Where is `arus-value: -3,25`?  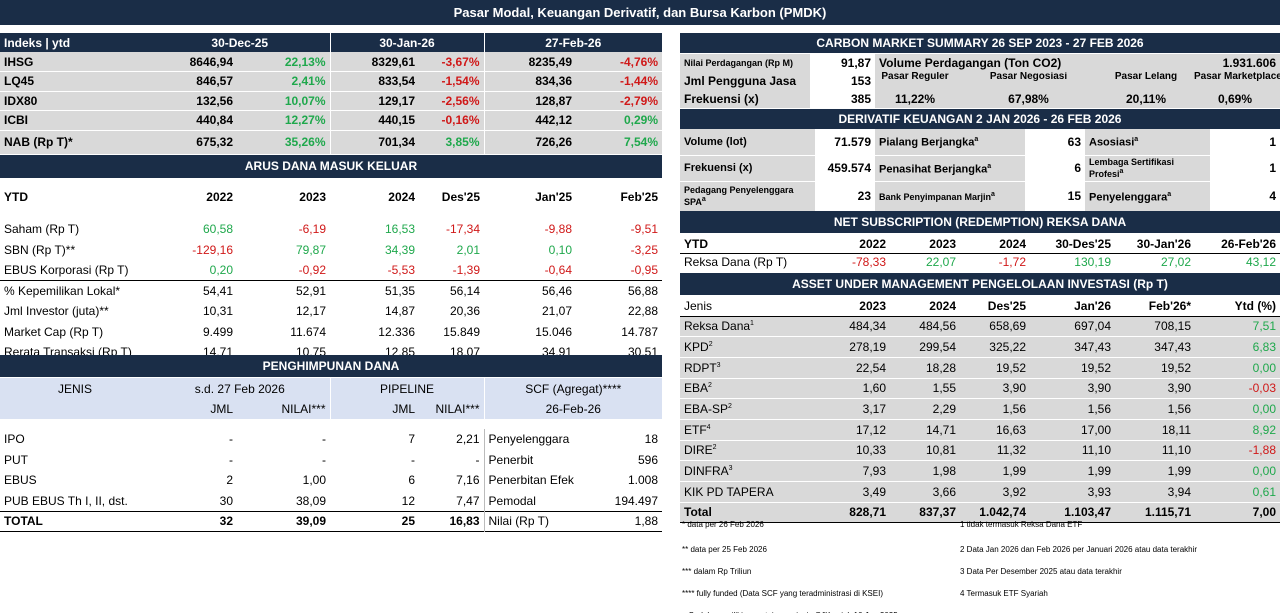
arus-value: -3,25 is located at coordinates (644, 249).